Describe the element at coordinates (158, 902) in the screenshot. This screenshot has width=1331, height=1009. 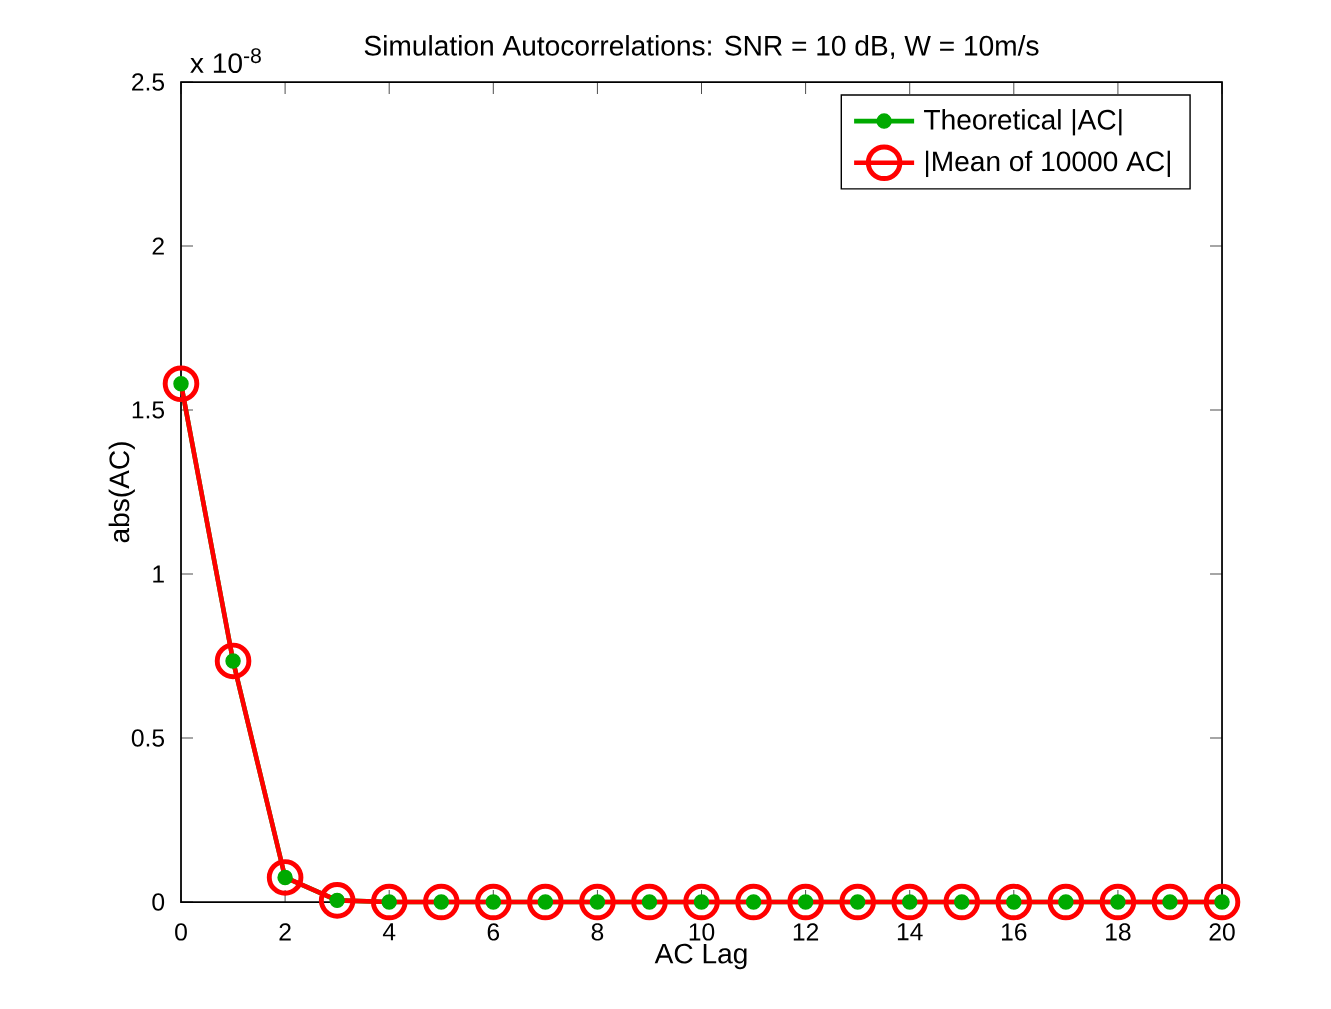
I see `y-tick-label: 0` at that location.